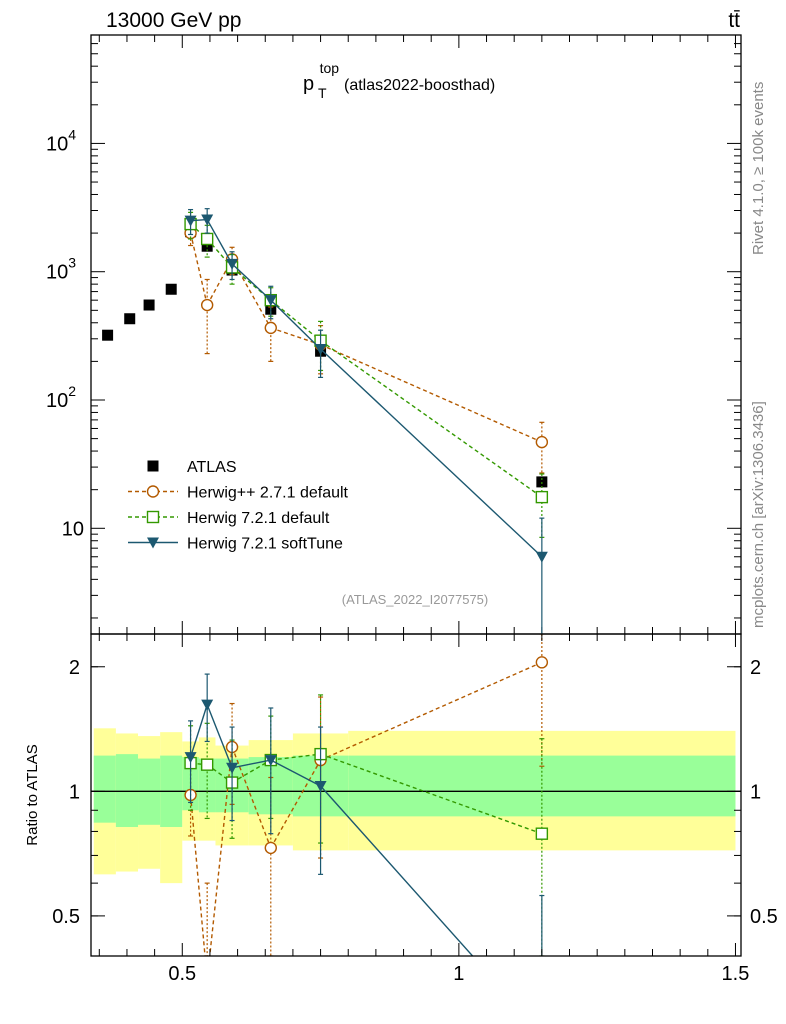  I want to click on title-sup: top, so click(330, 68).